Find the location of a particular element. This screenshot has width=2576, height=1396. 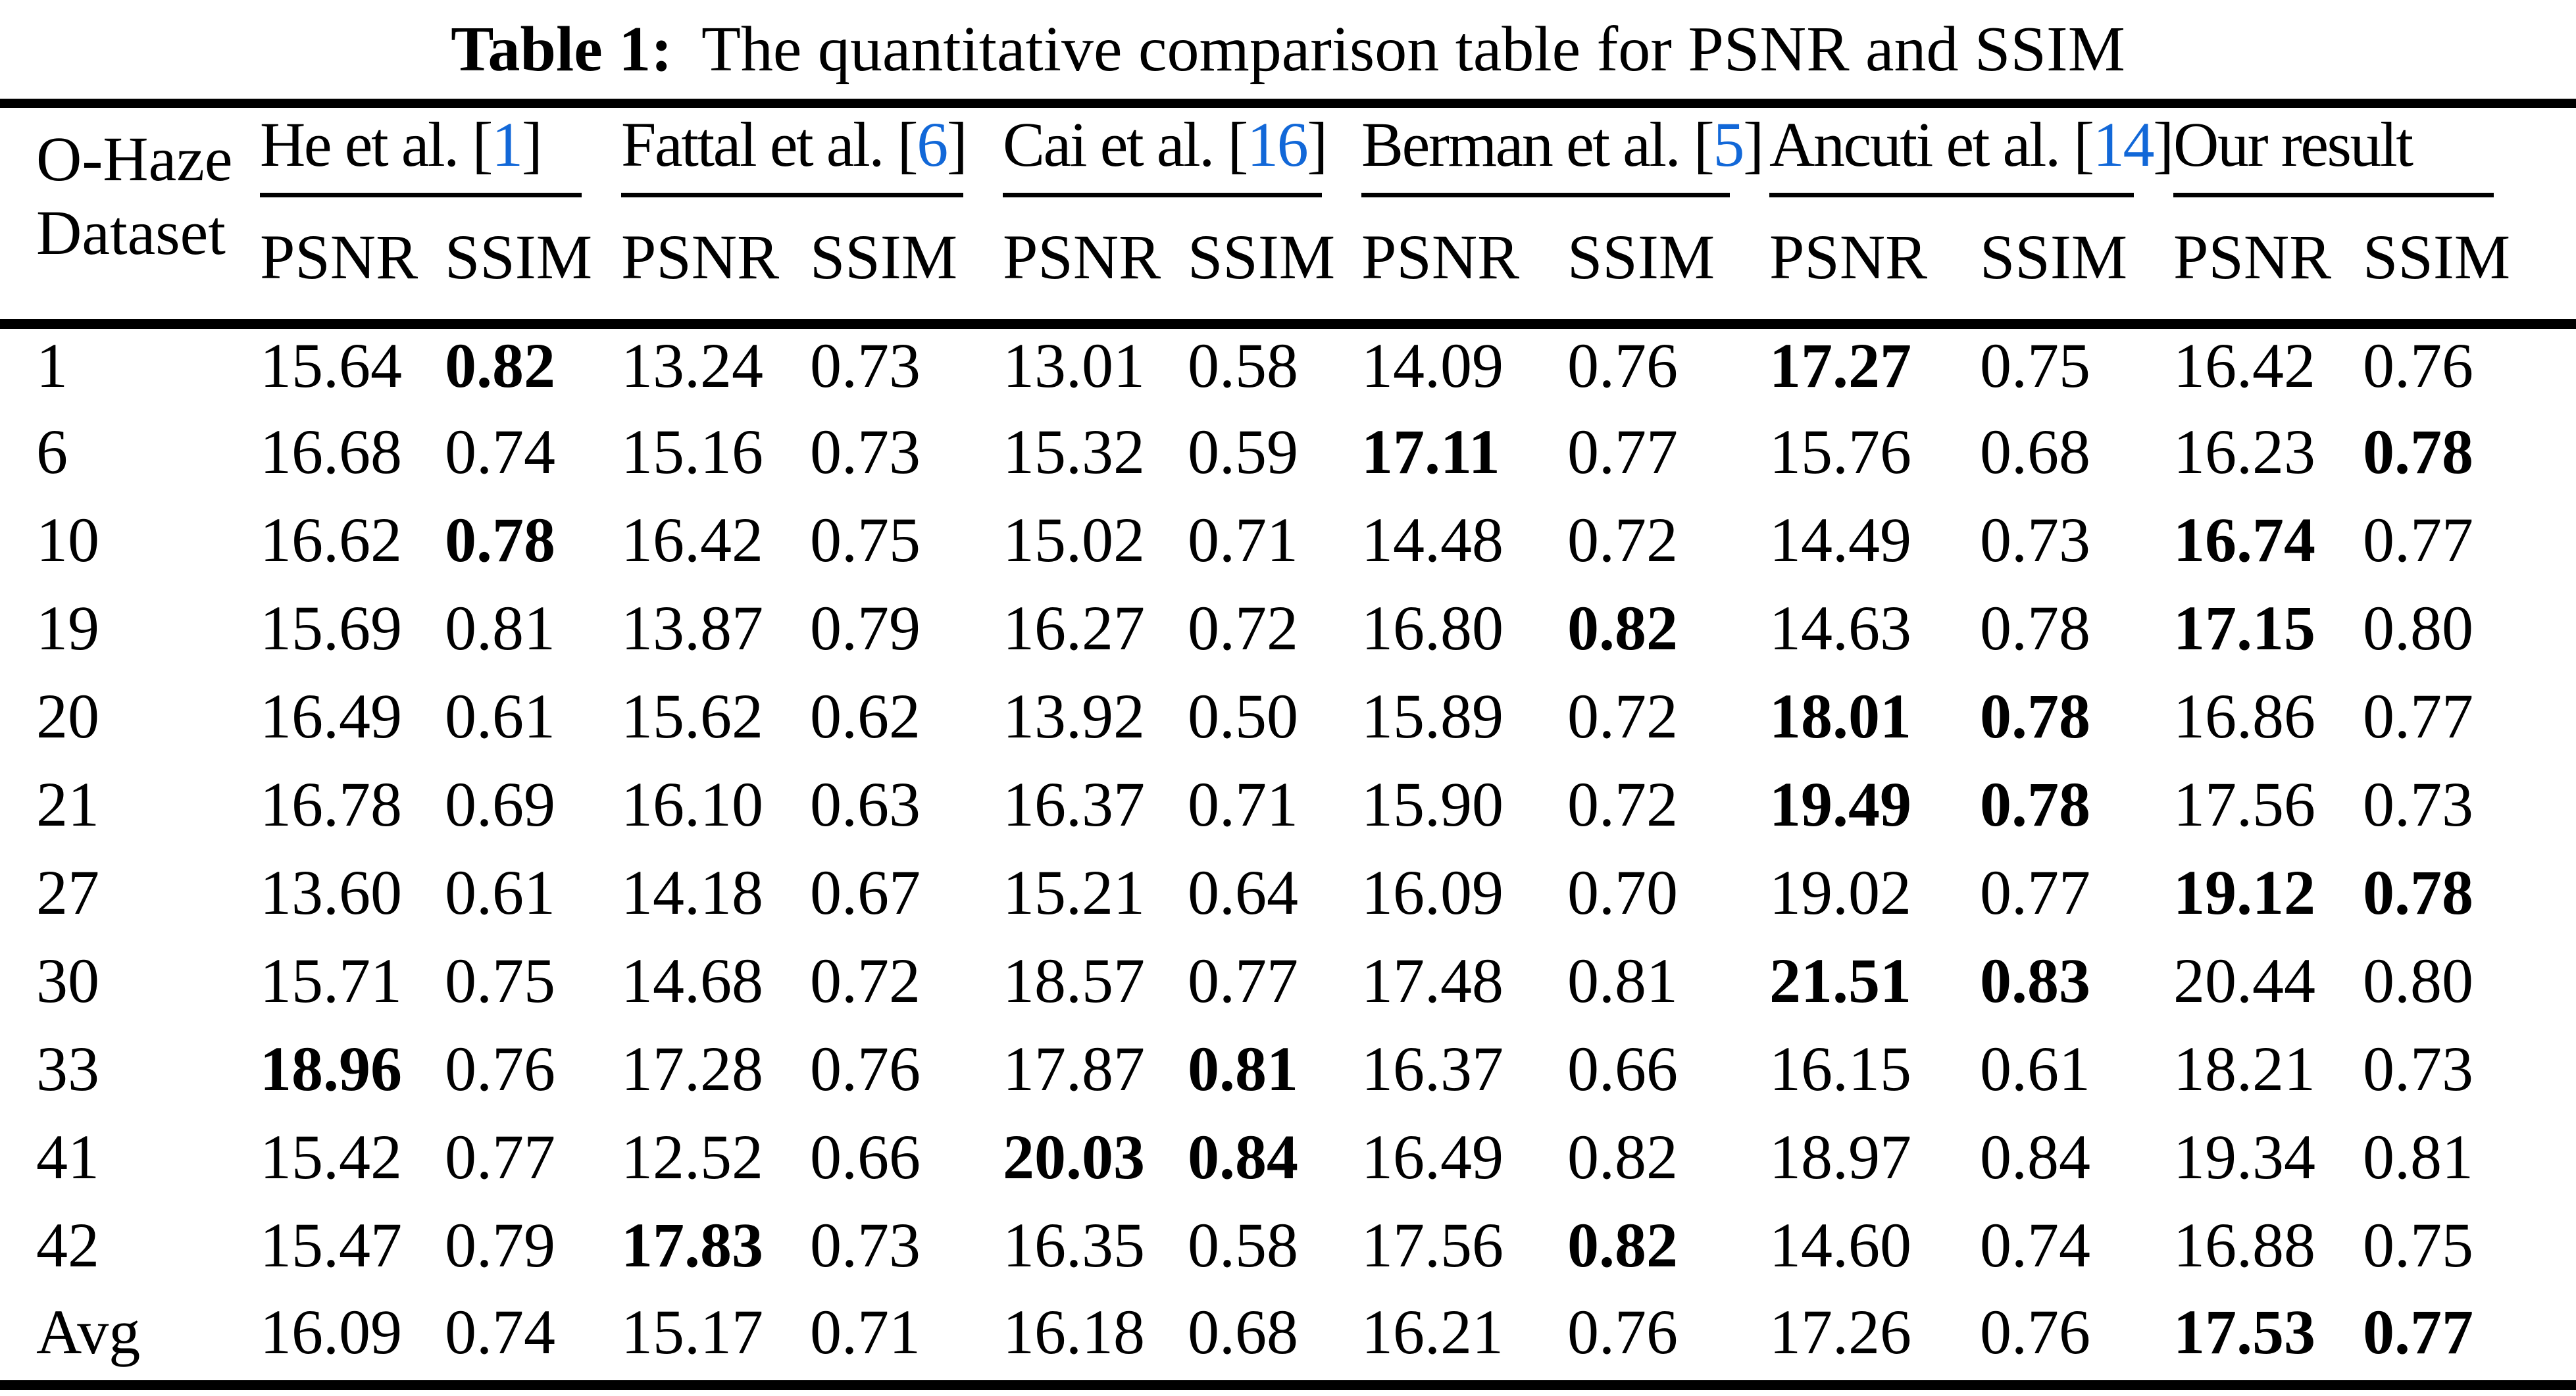

row-label: 6 is located at coordinates (52, 451).